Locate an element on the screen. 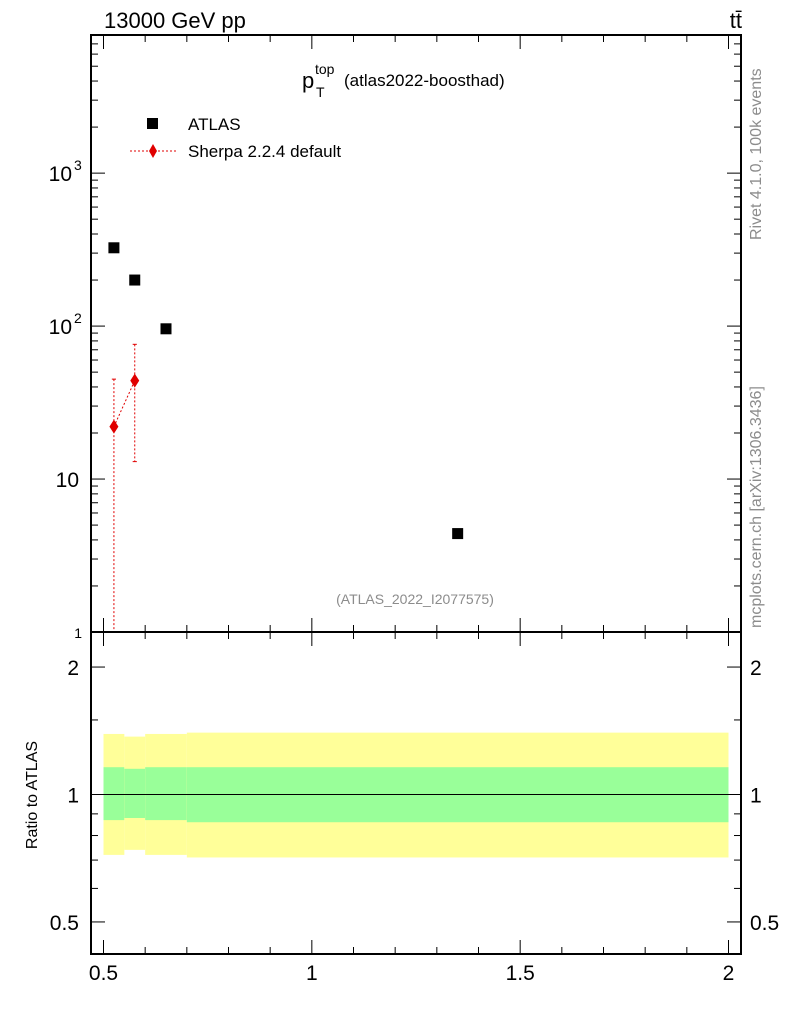 The height and width of the screenshot is (1024, 786). process-label: tt̄ is located at coordinates (736, 20).